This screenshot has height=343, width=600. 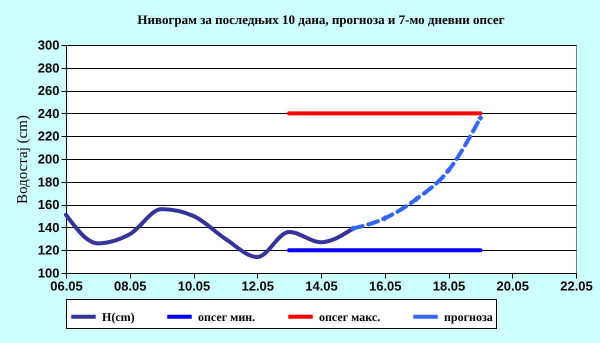 I want to click on y-tick-label: 120, so click(x=49, y=250).